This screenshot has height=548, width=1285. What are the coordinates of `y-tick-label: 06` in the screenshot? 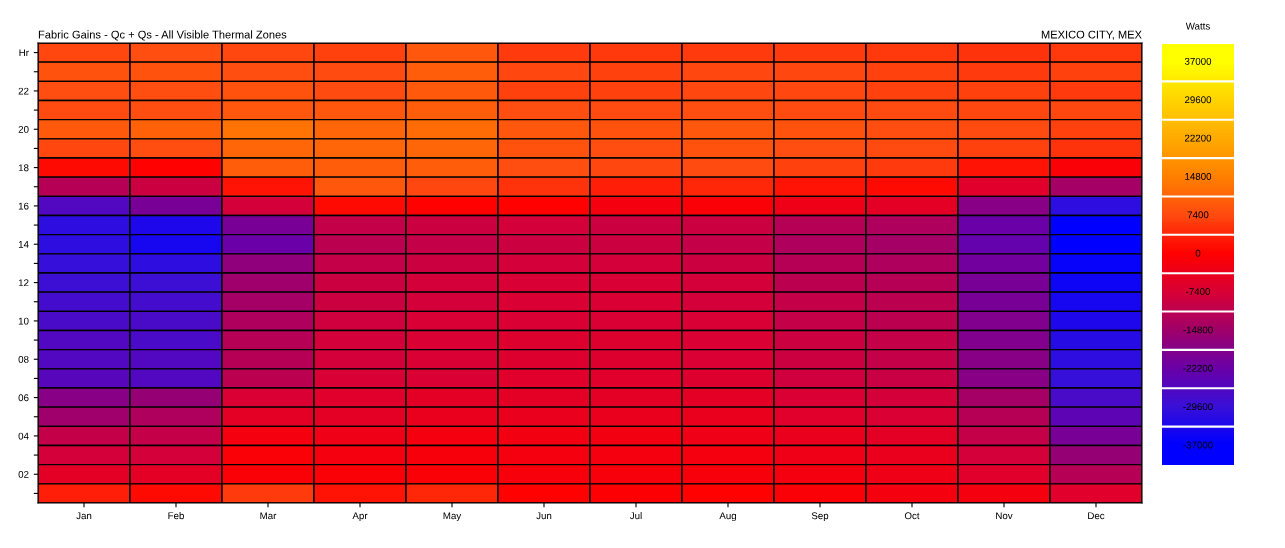 It's located at (23, 398).